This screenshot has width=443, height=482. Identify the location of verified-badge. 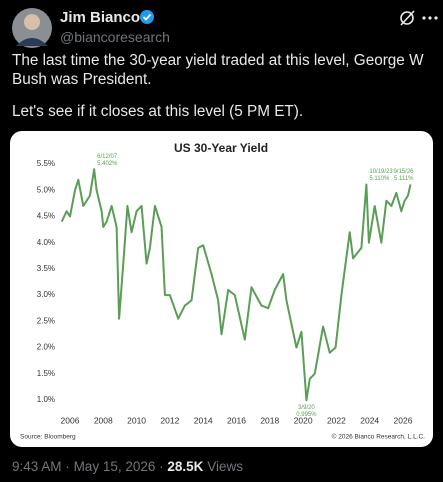
(147, 17).